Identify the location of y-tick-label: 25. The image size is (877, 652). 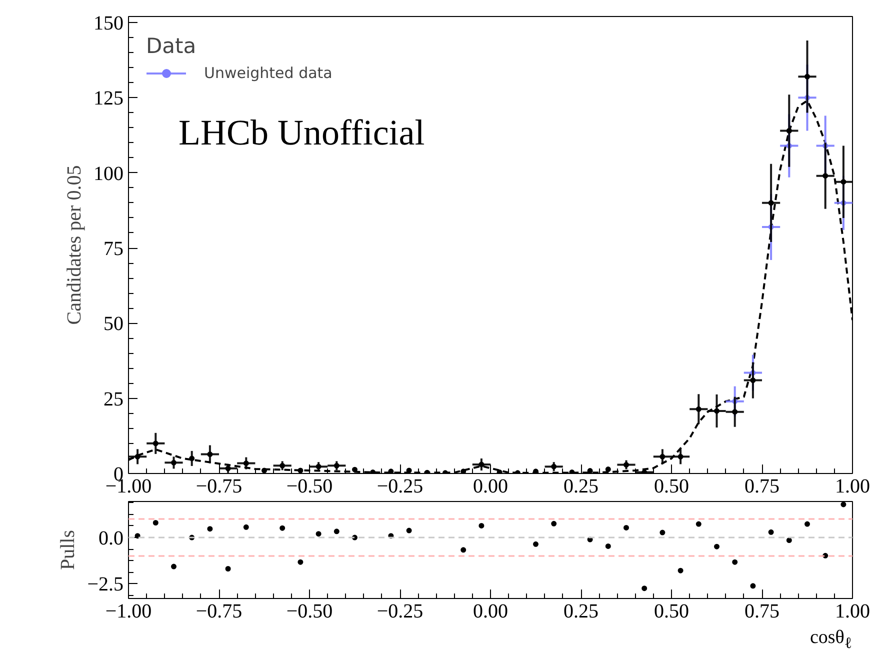
(114, 399).